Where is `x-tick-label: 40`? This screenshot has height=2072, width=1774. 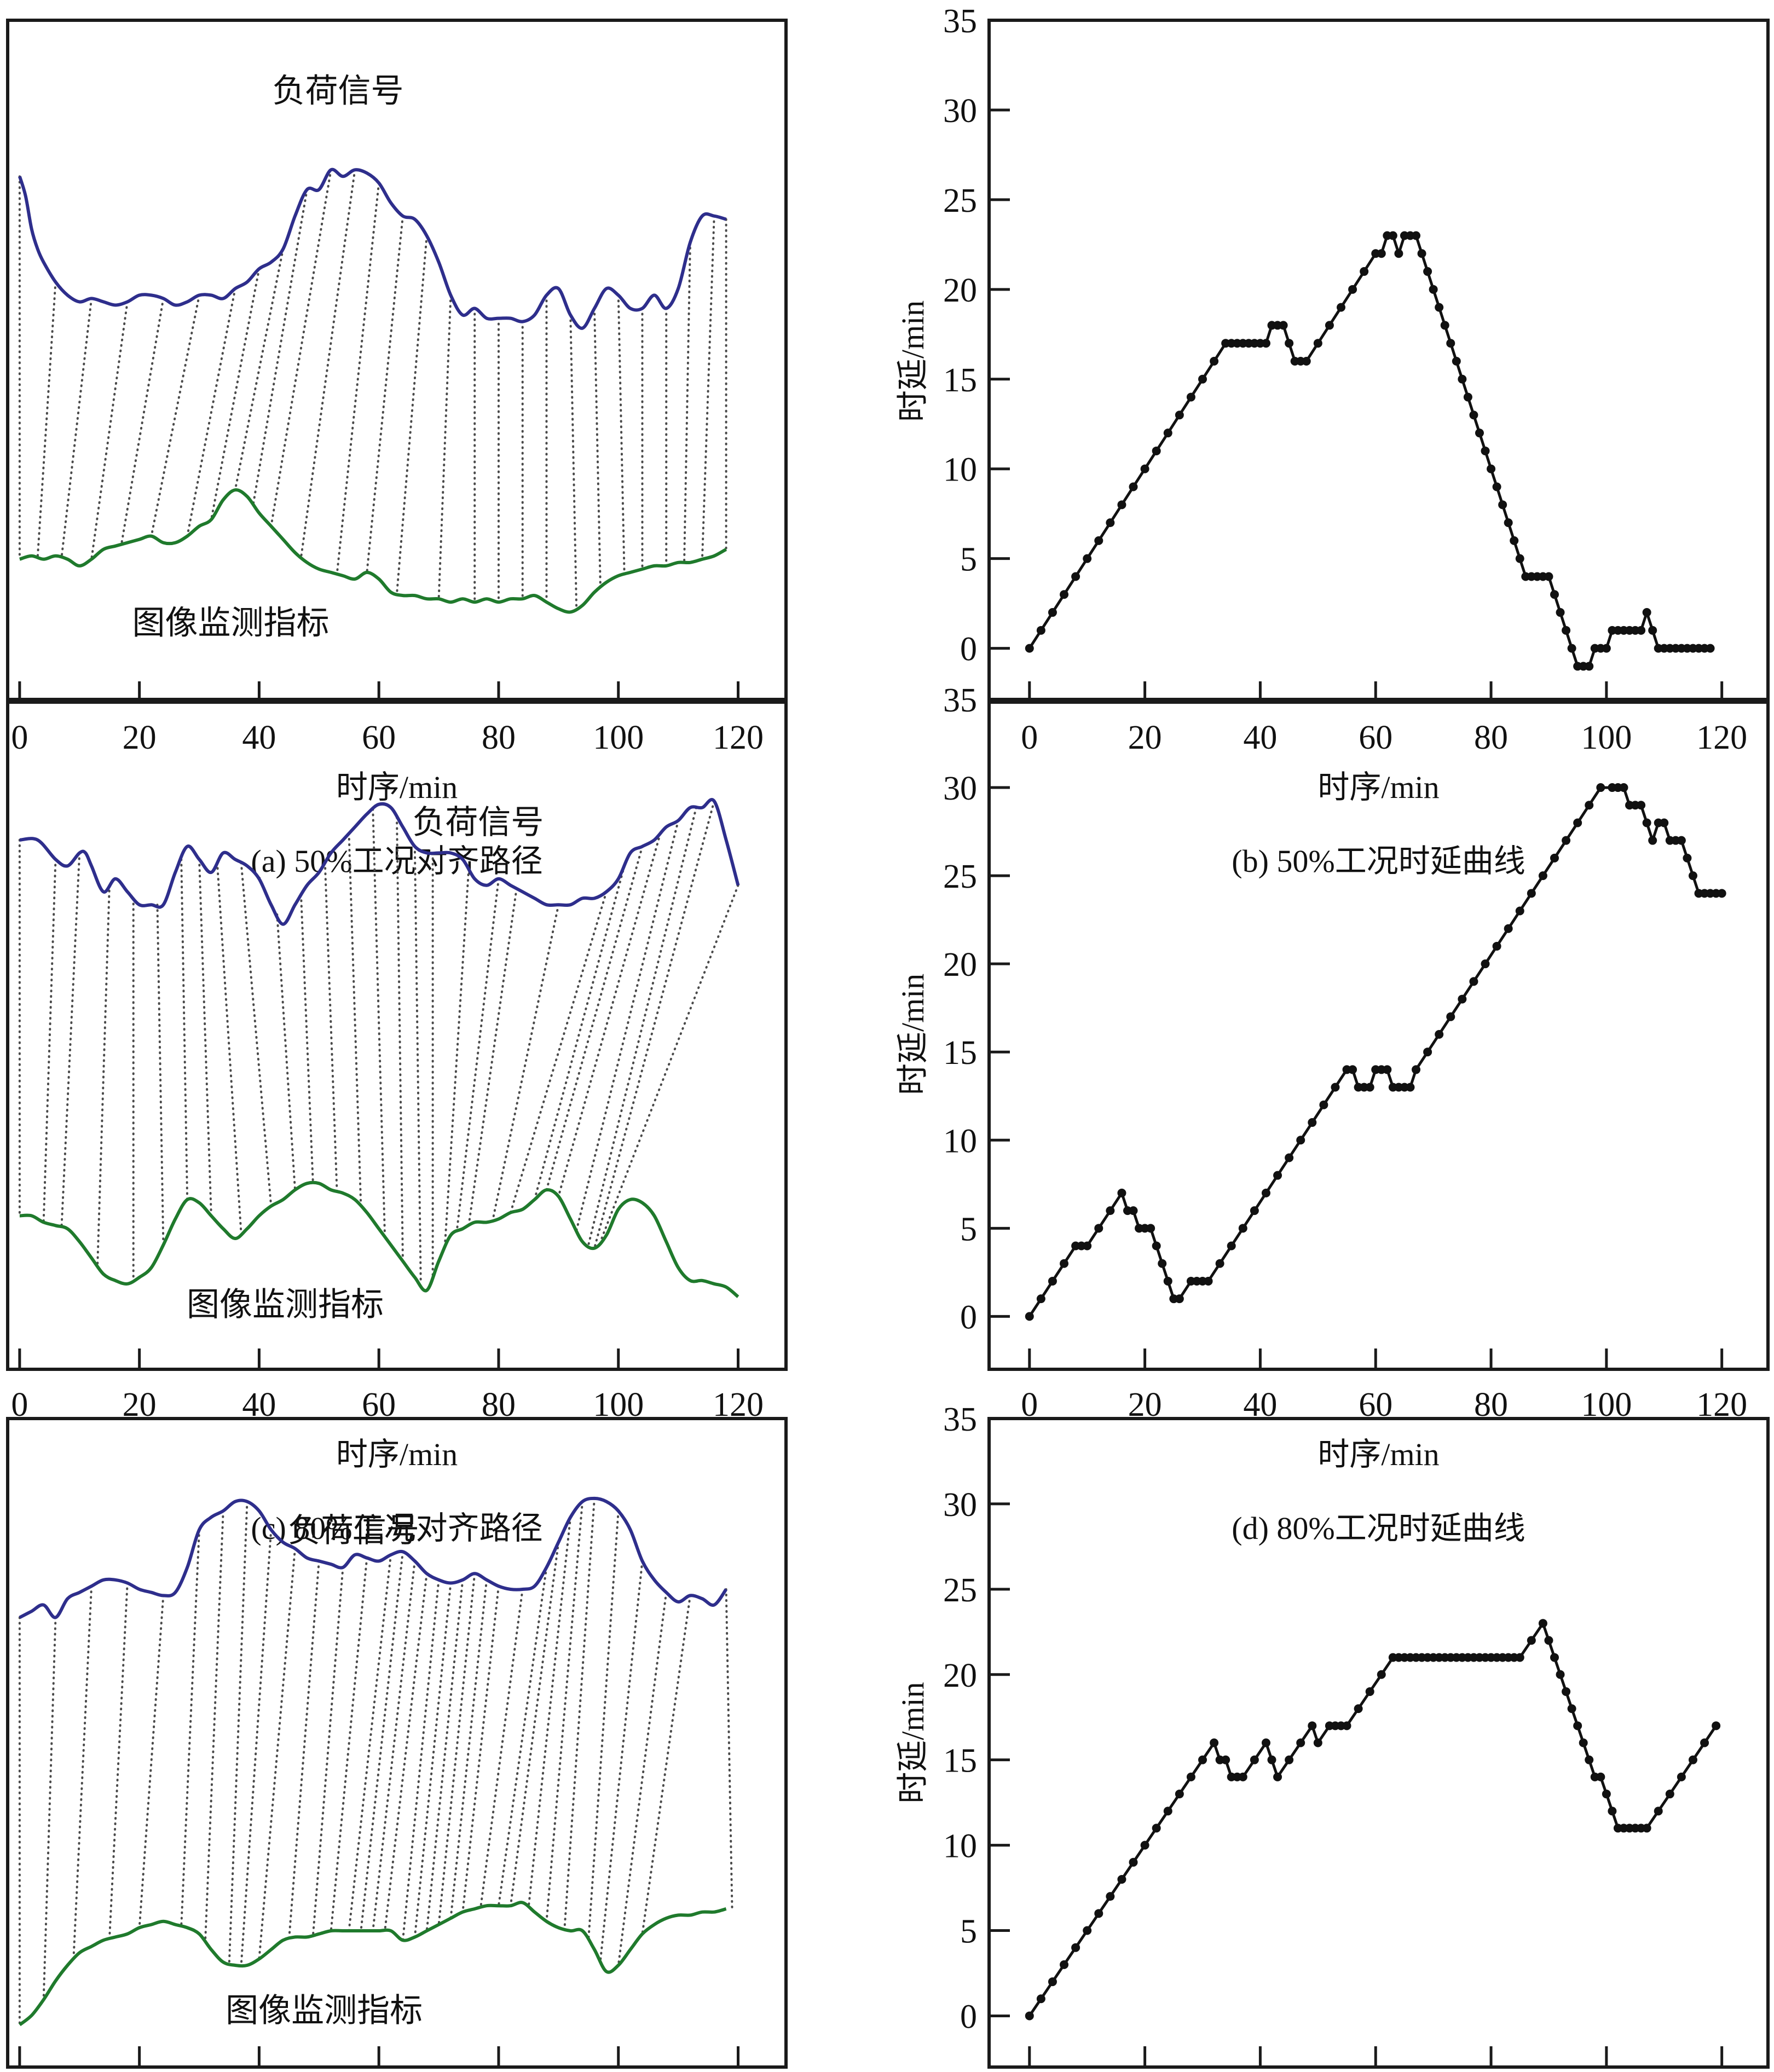
x-tick-label: 40 is located at coordinates (259, 737).